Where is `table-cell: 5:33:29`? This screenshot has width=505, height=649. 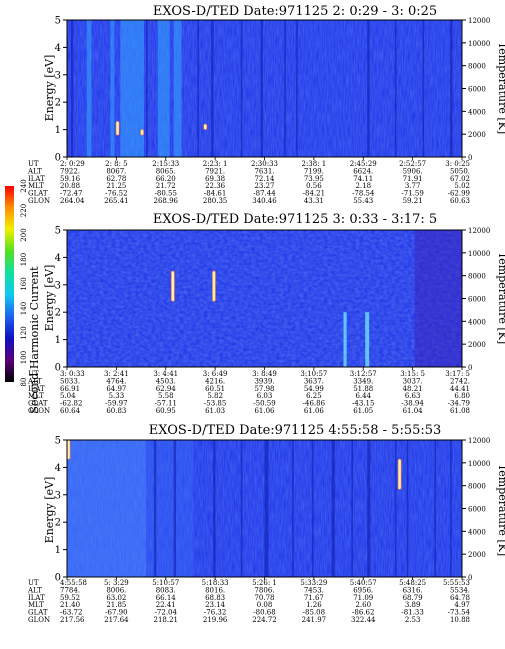
table-cell: 5:33:29 is located at coordinates (313, 583).